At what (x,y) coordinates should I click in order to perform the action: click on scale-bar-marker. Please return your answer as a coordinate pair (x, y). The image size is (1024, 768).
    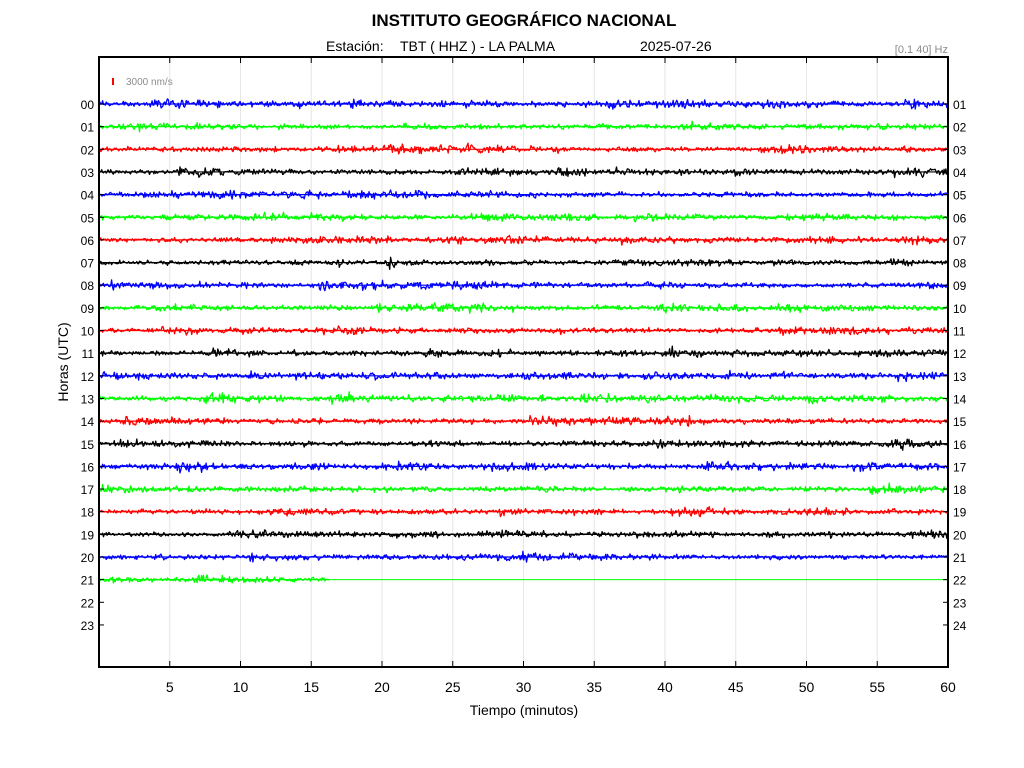
    Looking at the image, I should click on (113, 81).